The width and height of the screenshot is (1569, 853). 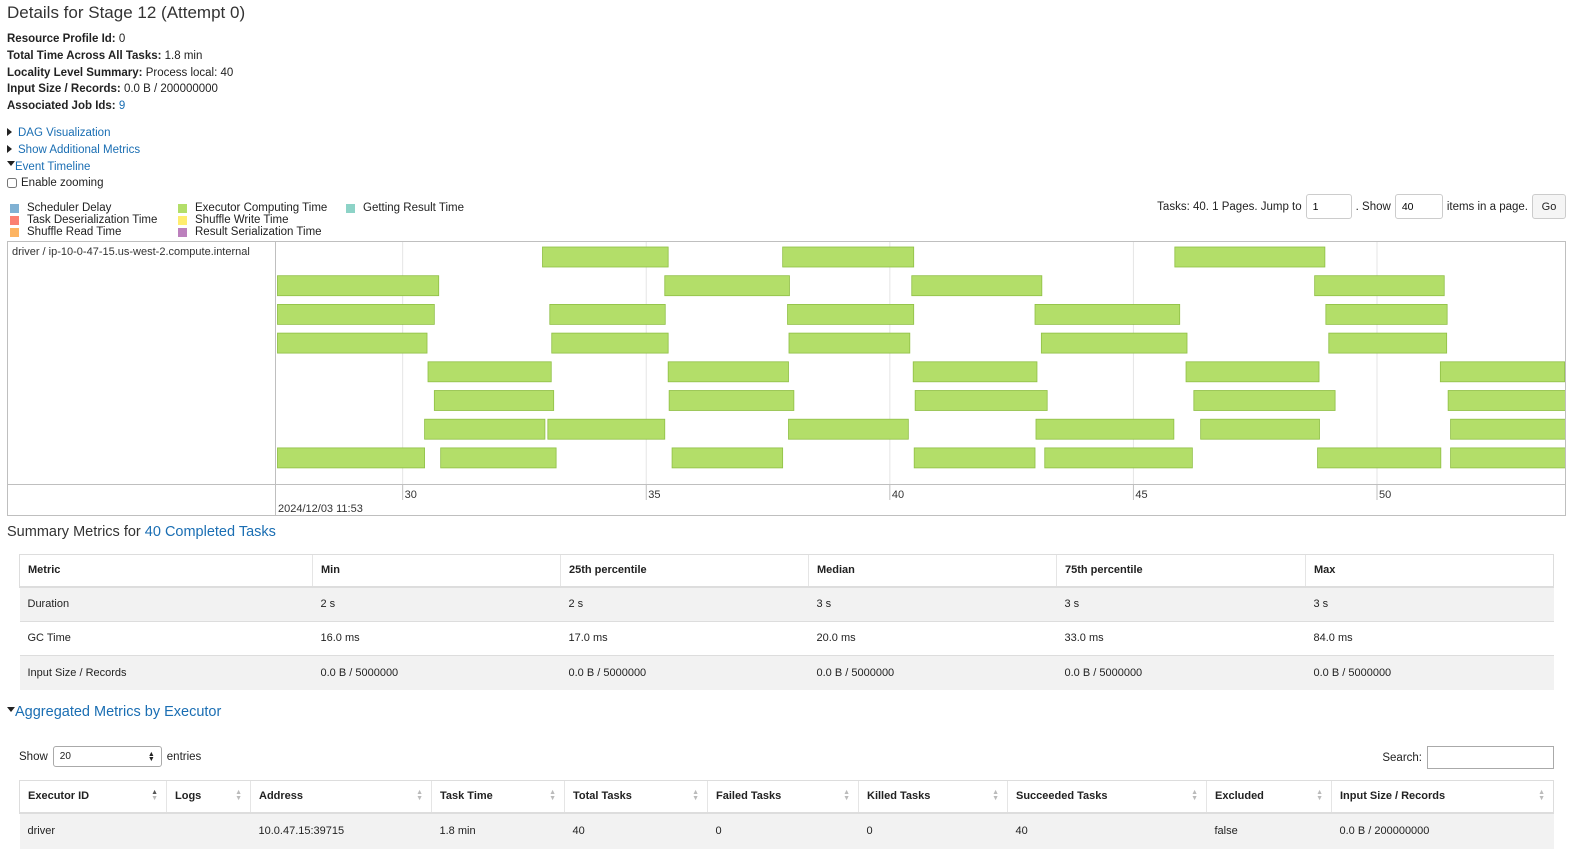 What do you see at coordinates (1429, 571) in the screenshot?
I see `column-header: Max` at bounding box center [1429, 571].